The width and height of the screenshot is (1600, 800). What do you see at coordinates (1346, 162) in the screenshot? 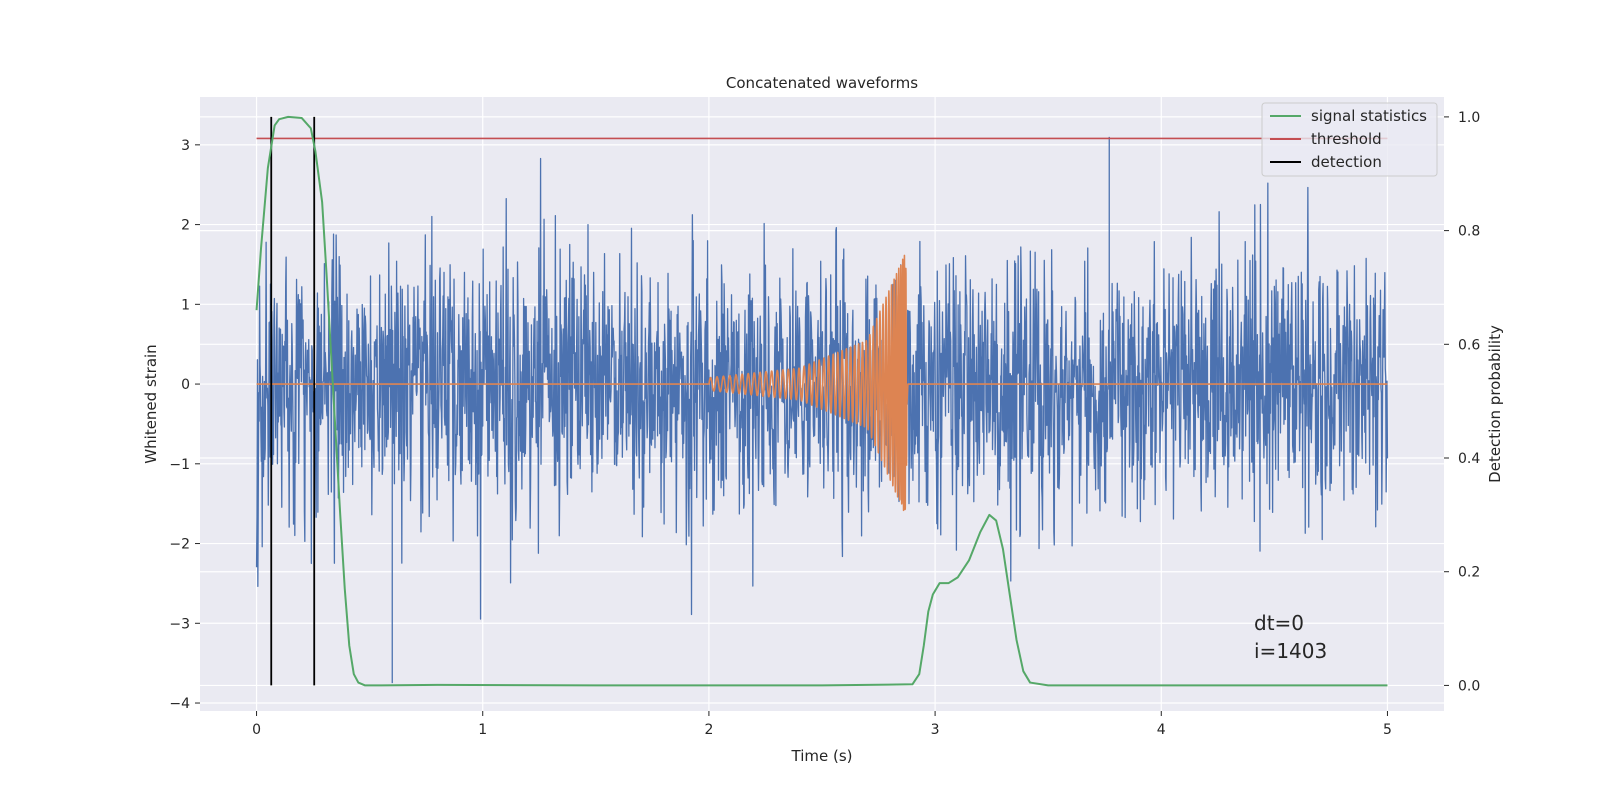
I see `legend-label-detection: detection` at bounding box center [1346, 162].